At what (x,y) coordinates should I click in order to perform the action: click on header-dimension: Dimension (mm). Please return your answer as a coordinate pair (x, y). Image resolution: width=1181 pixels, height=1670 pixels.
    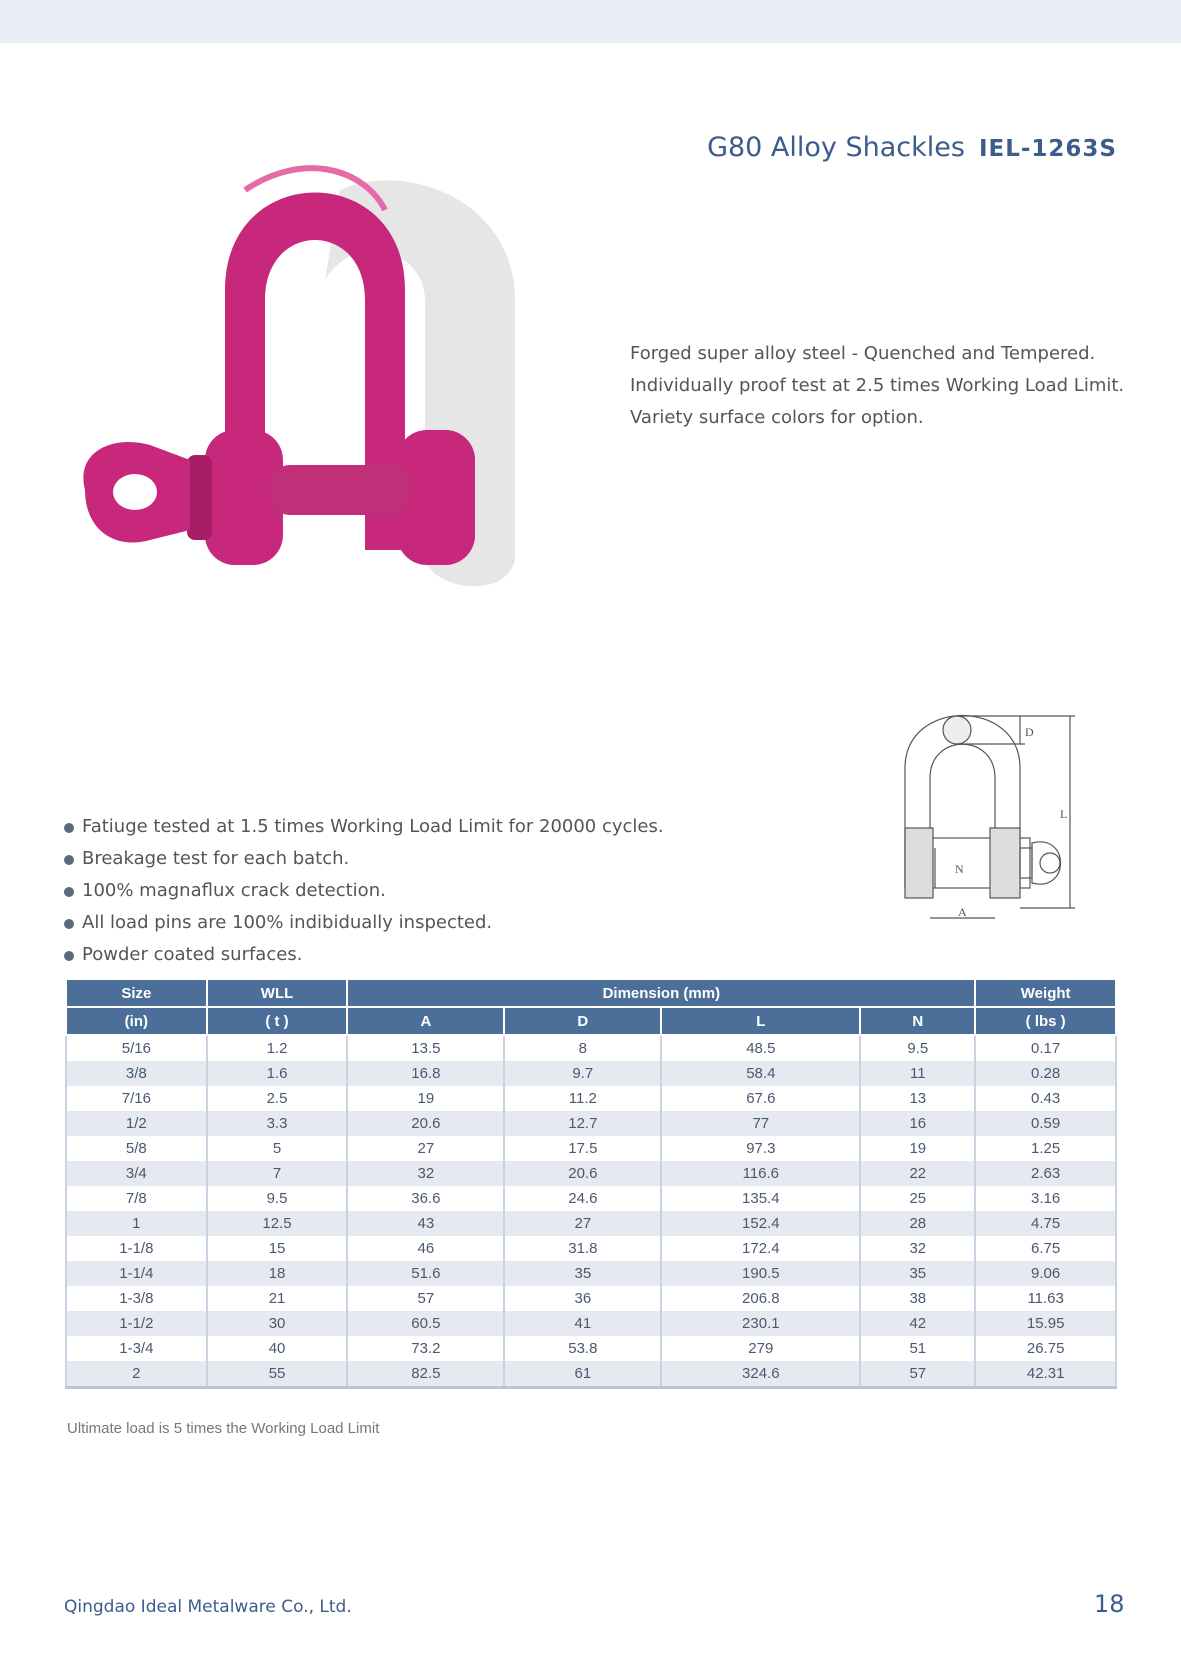
    Looking at the image, I should click on (661, 994).